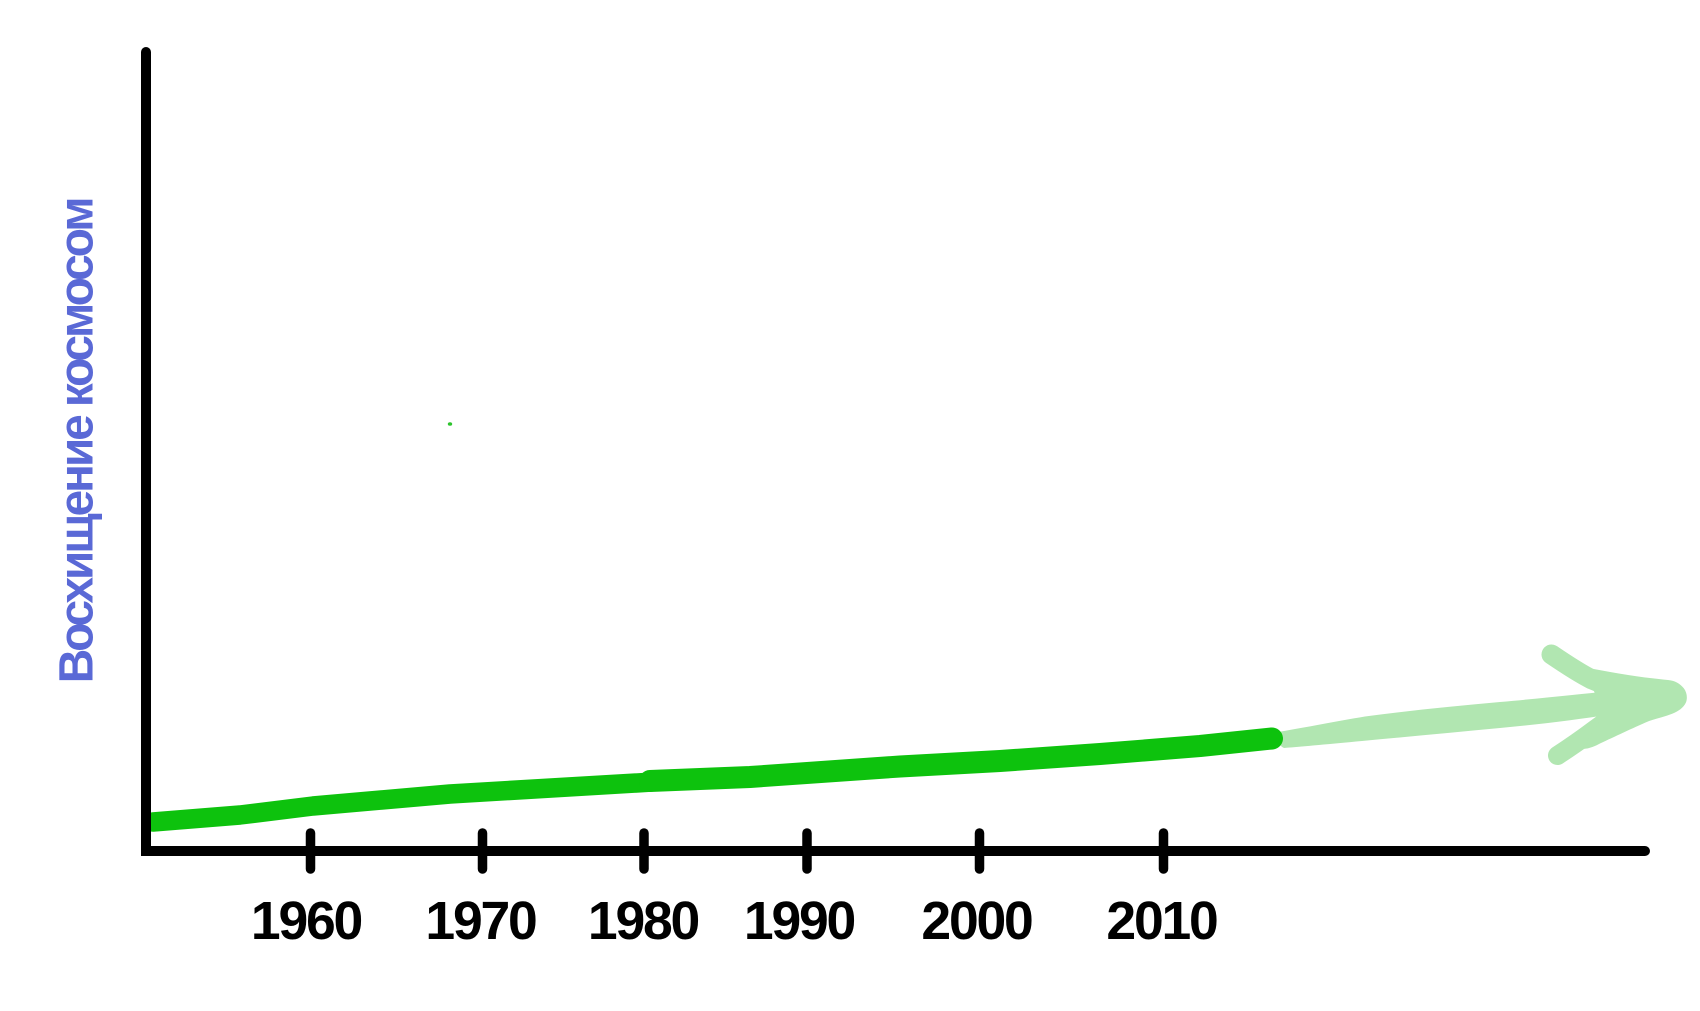  What do you see at coordinates (799, 921) in the screenshot?
I see `svg-text: 1990` at bounding box center [799, 921].